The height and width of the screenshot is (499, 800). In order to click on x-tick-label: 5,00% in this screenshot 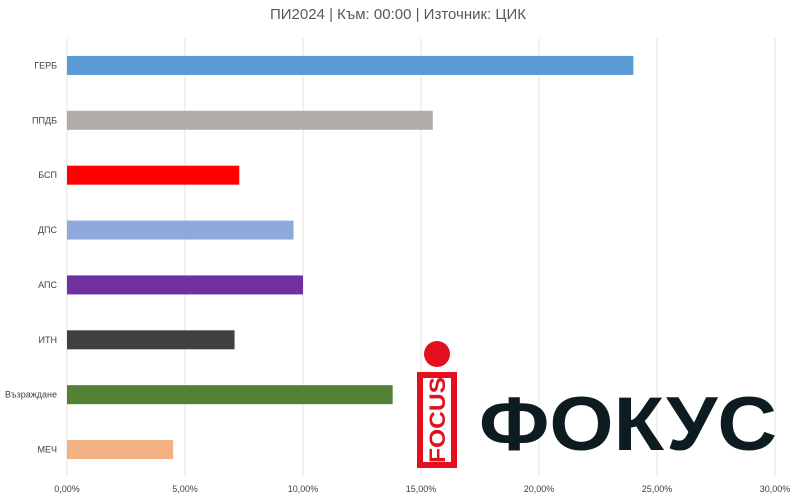, I will do `click(185, 489)`.